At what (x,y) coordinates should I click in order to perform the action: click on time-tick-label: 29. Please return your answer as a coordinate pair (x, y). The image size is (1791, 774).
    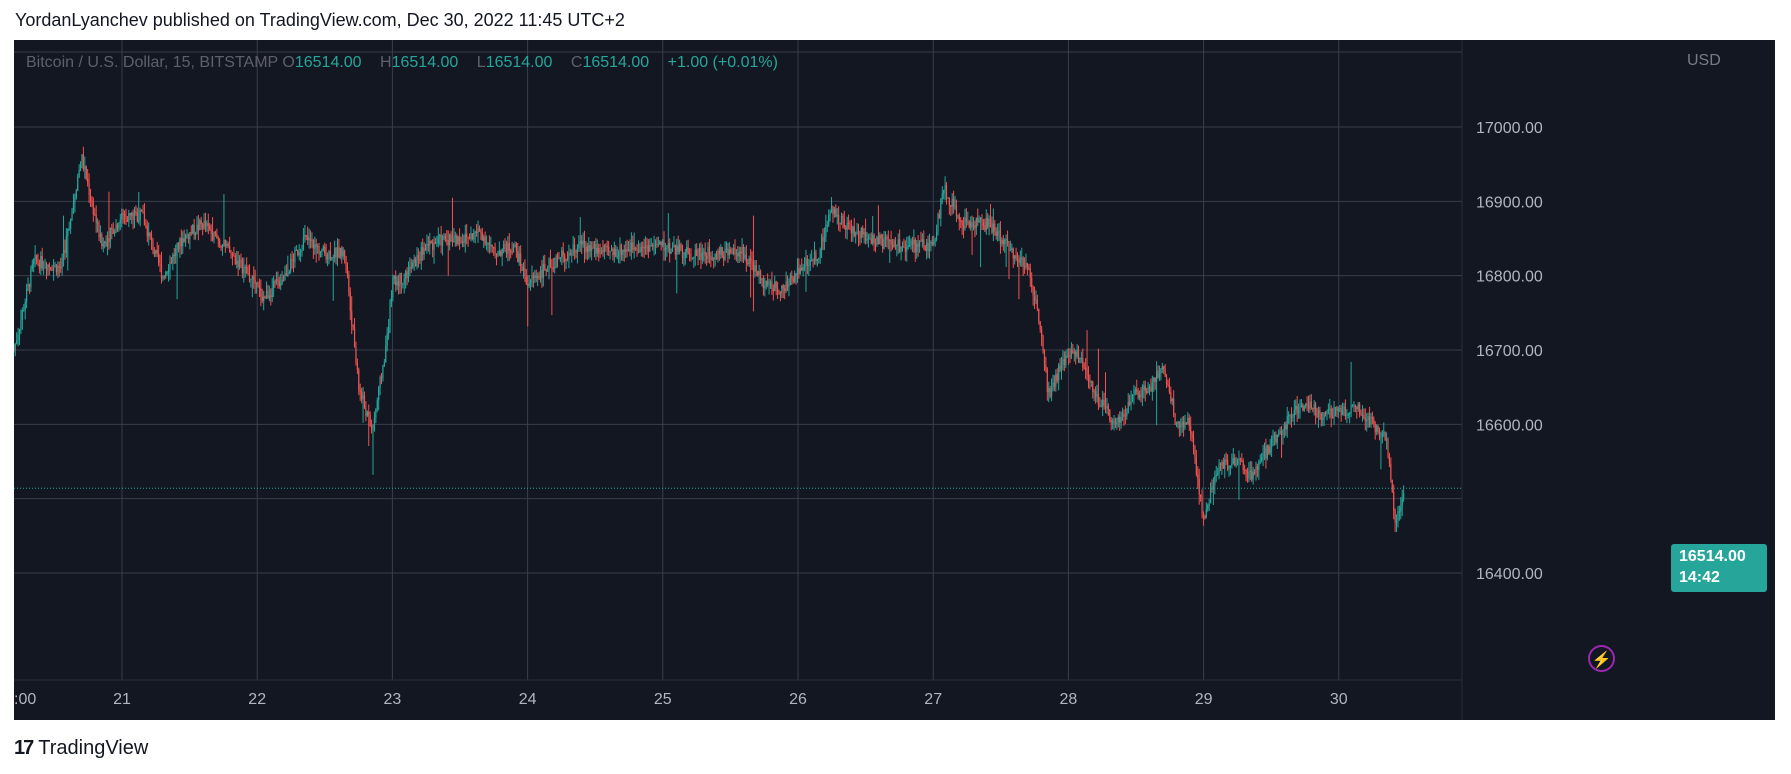
    Looking at the image, I should click on (1204, 699).